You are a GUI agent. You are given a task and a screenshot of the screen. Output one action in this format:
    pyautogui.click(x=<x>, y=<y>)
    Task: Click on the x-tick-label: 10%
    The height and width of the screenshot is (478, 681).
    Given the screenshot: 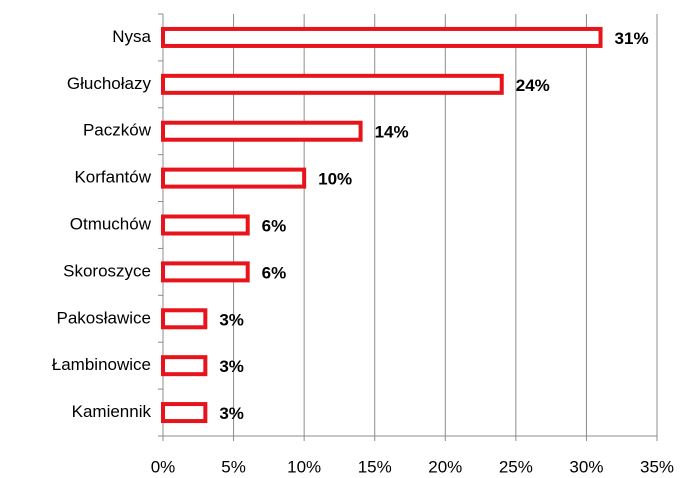 What is the action you would take?
    pyautogui.click(x=304, y=466)
    